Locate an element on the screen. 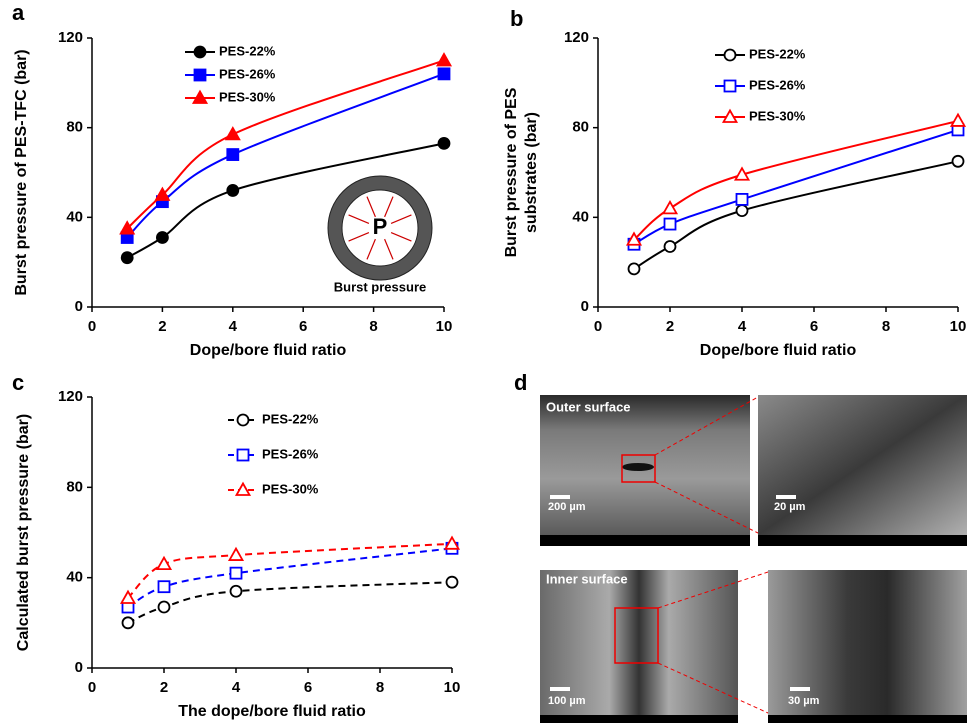 The width and height of the screenshot is (969, 725). inset-bore is located at coordinates (380, 228).